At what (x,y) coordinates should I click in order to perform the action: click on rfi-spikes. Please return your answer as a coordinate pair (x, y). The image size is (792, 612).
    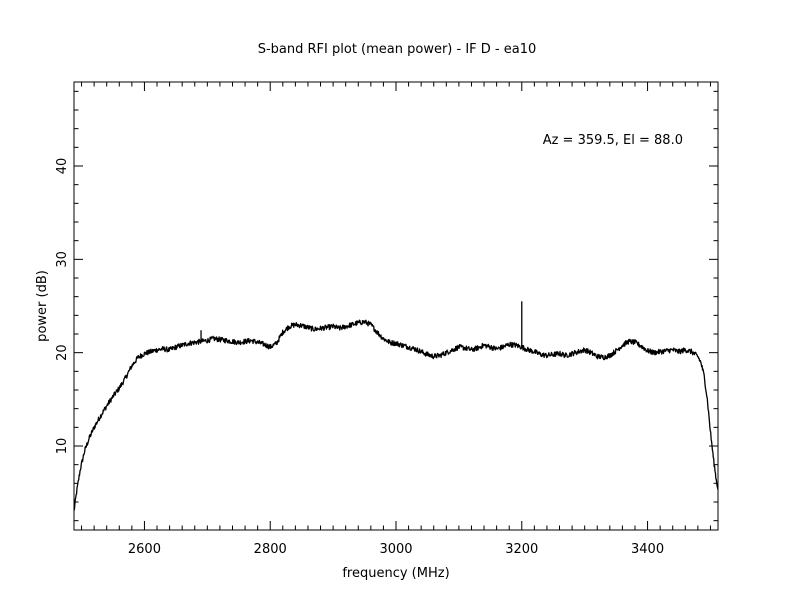
    Looking at the image, I should click on (361, 324).